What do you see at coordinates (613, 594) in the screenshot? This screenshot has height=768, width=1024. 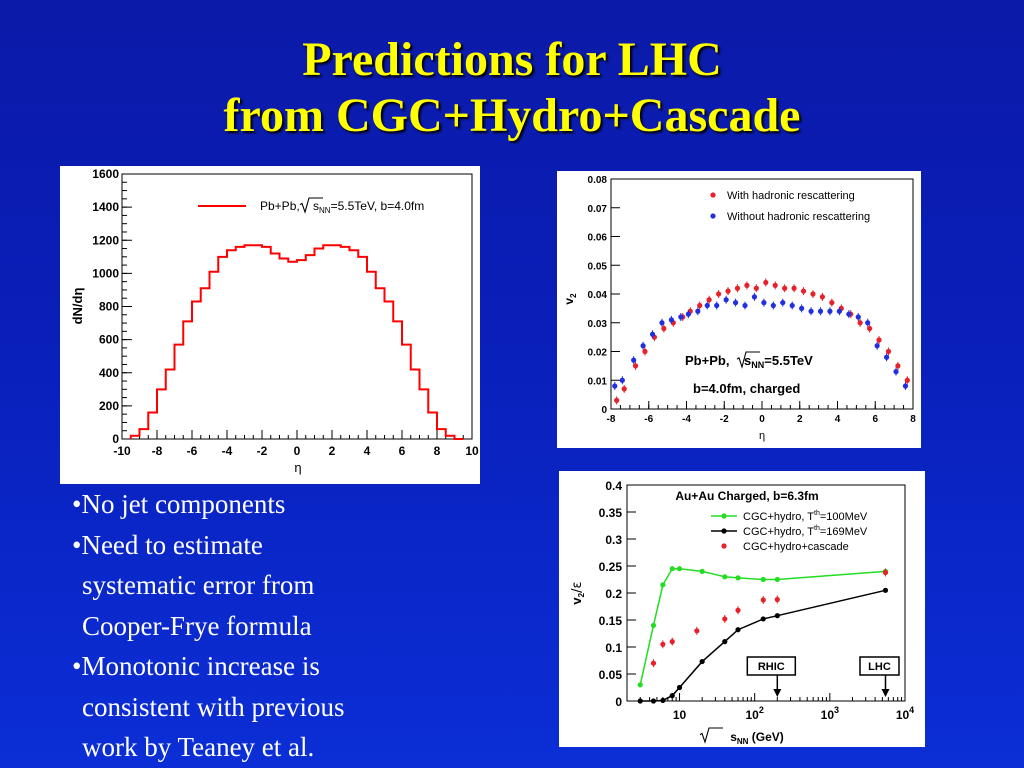 I see `y-tick-label: 0.2` at bounding box center [613, 594].